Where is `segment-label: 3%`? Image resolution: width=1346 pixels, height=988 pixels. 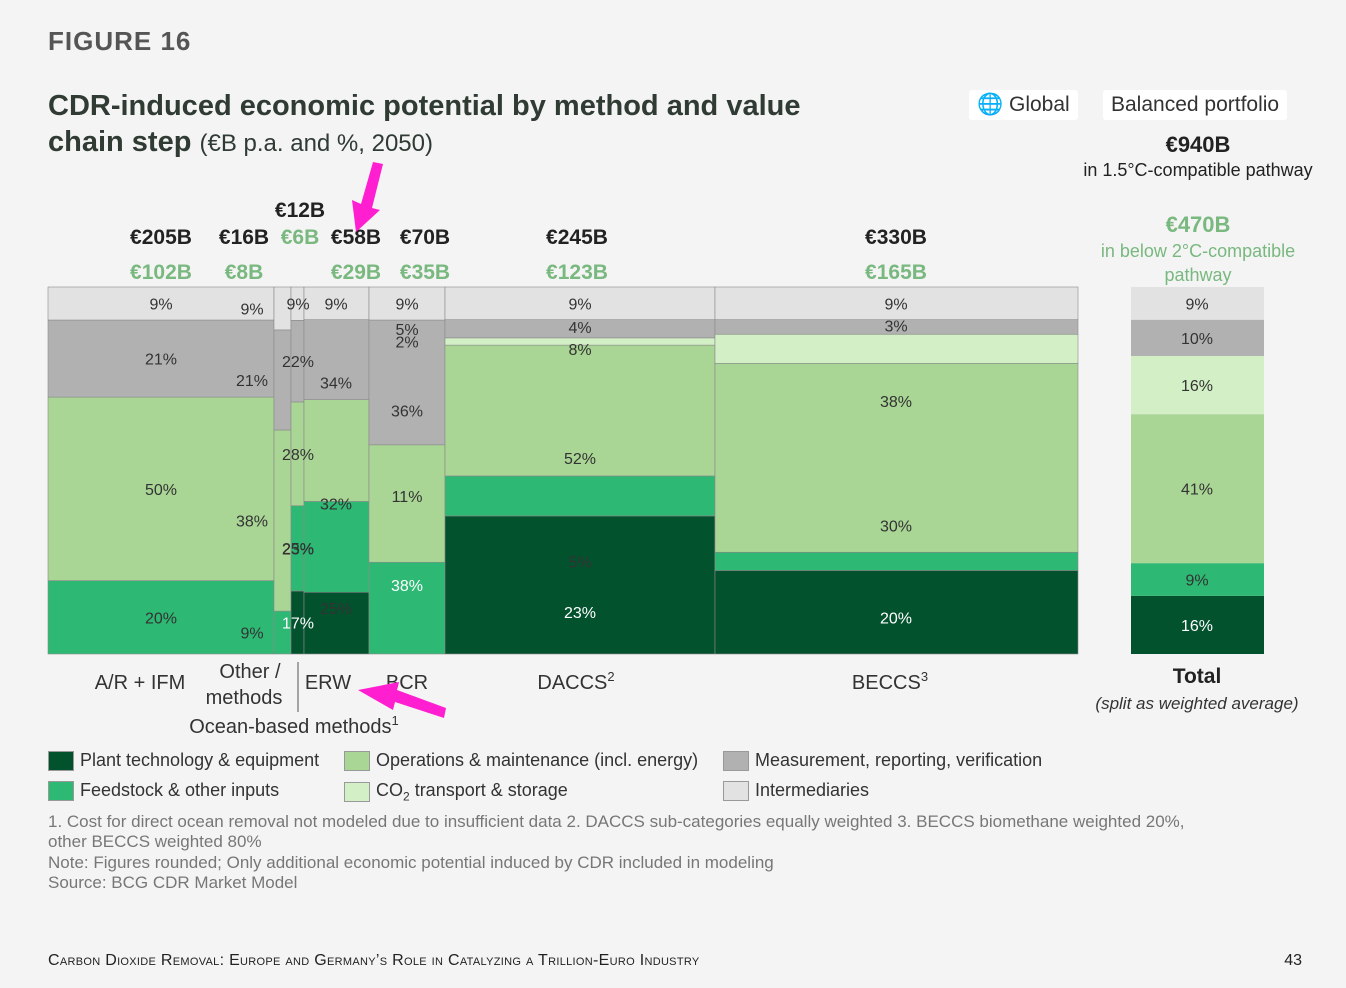 segment-label: 3% is located at coordinates (895, 327).